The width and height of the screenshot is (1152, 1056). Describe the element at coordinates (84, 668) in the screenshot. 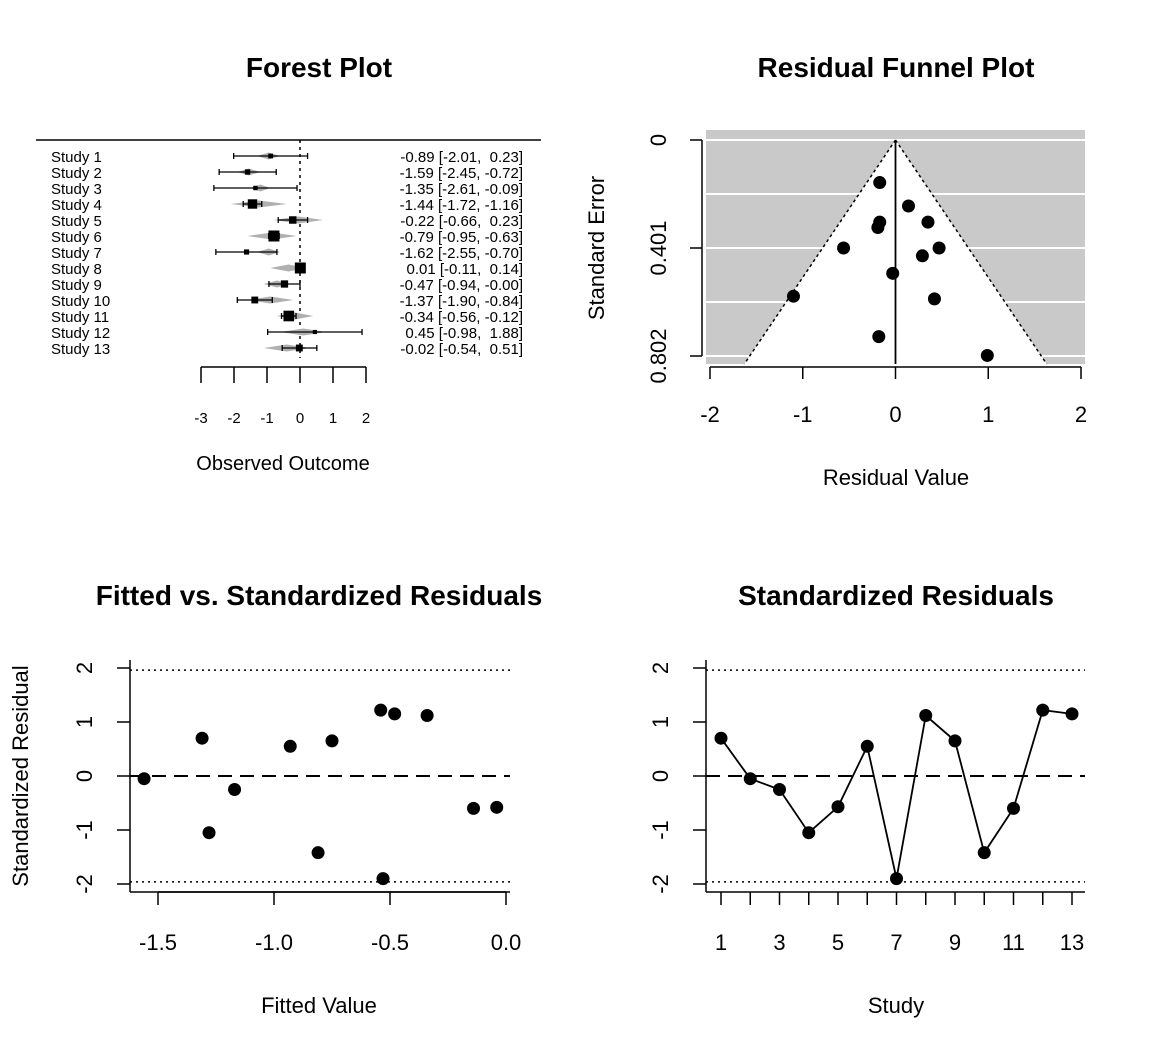

I see `fitted-y-tick-label: 2` at that location.